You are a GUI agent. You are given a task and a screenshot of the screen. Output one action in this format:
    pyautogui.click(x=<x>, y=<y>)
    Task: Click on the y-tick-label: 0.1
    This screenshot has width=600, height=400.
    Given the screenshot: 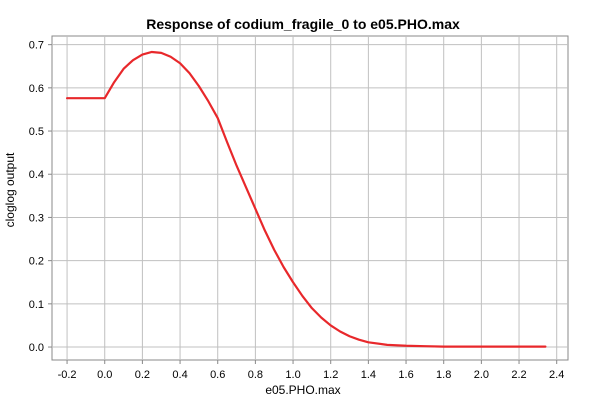 What is the action you would take?
    pyautogui.click(x=36, y=305)
    